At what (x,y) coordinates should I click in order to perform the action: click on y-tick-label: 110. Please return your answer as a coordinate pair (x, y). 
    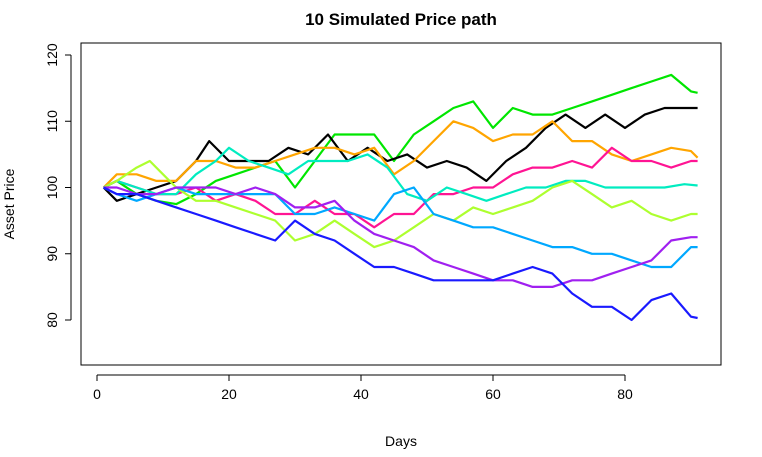
    Looking at the image, I should click on (52, 121).